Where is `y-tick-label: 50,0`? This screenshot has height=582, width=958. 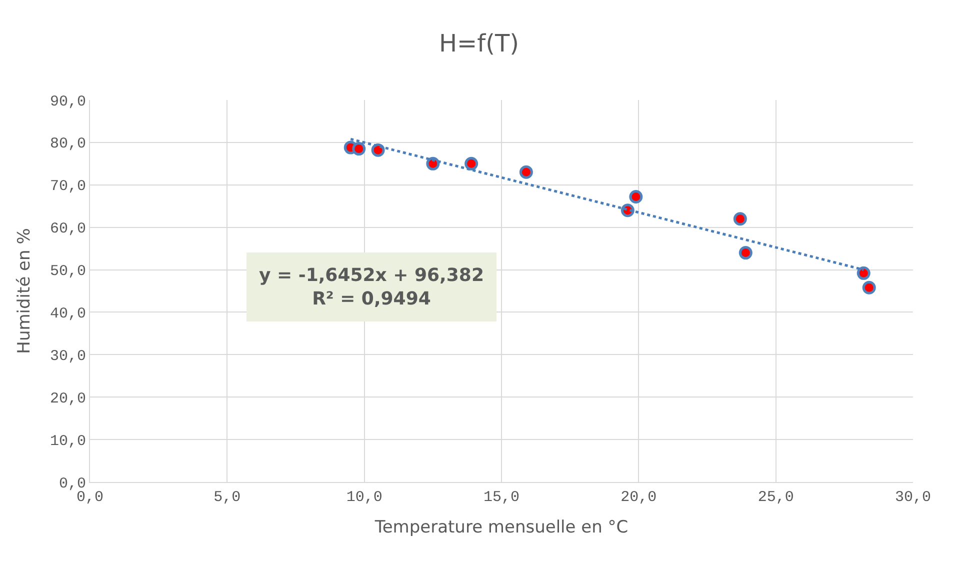
y-tick-label: 50,0 is located at coordinates (68, 271).